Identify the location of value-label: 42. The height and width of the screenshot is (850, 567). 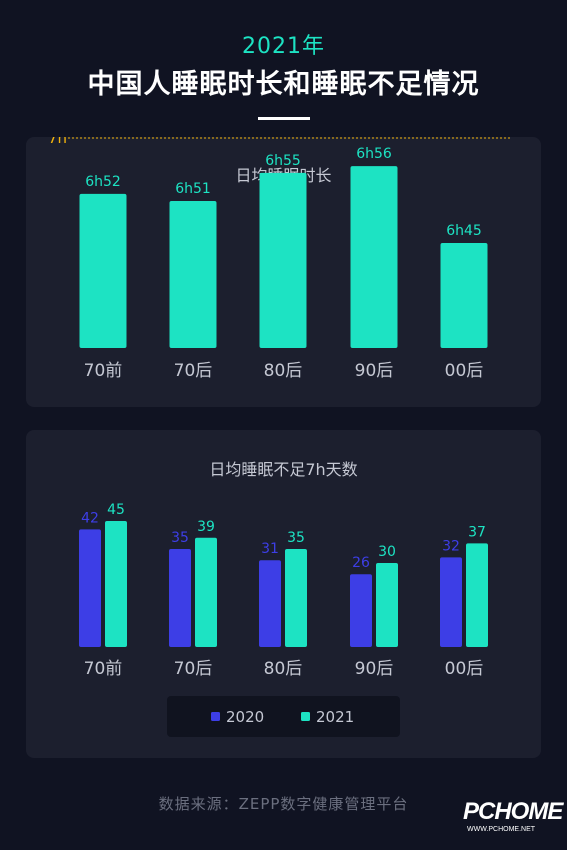
(90, 518).